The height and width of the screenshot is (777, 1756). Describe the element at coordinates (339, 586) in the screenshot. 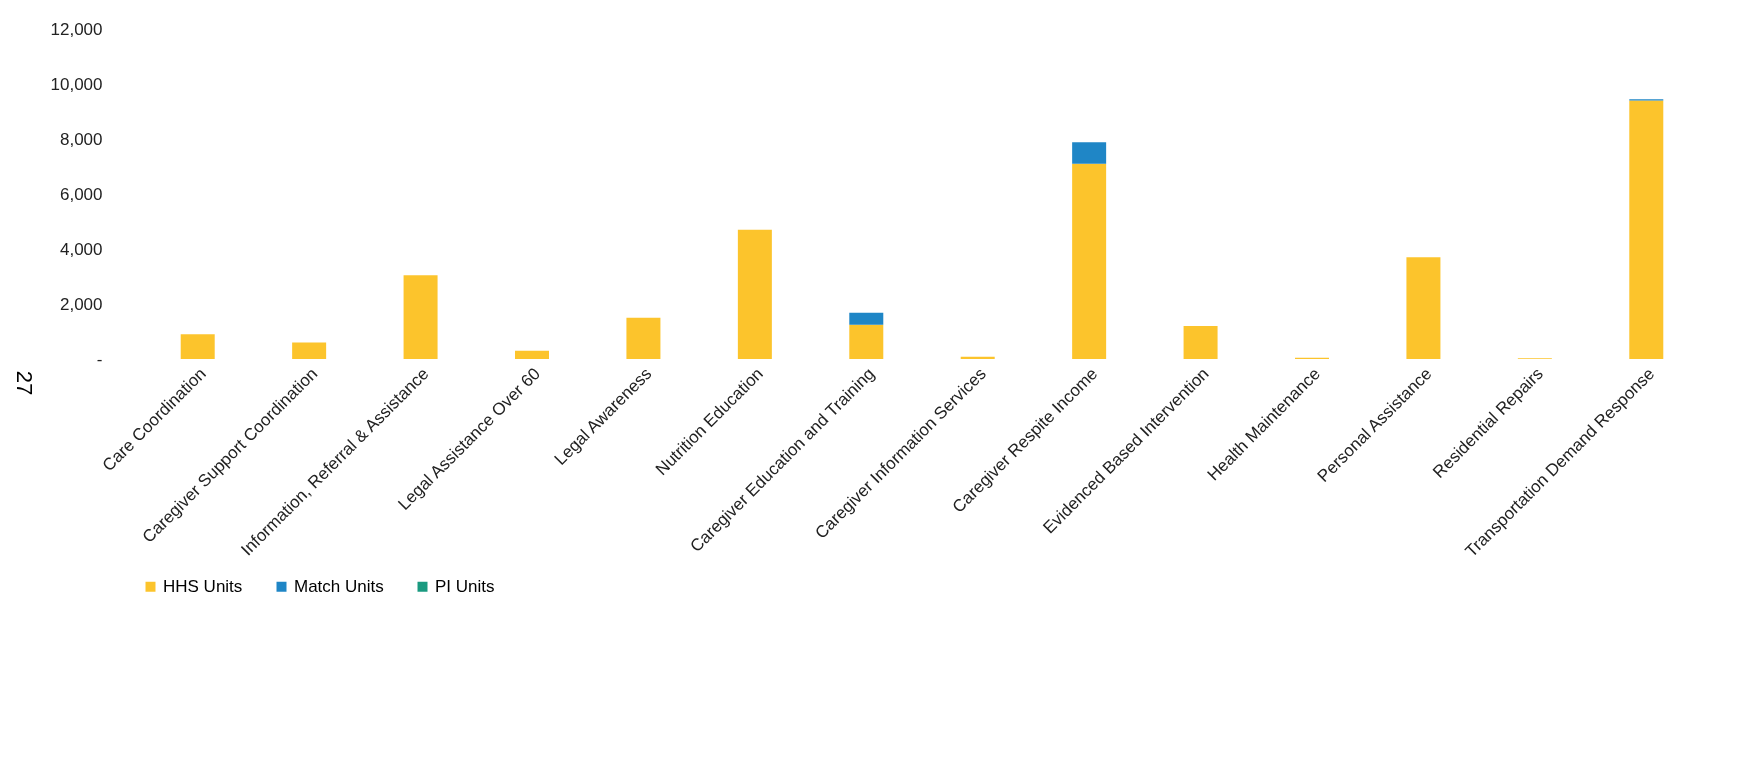

I see `legend-label: Match Units` at that location.